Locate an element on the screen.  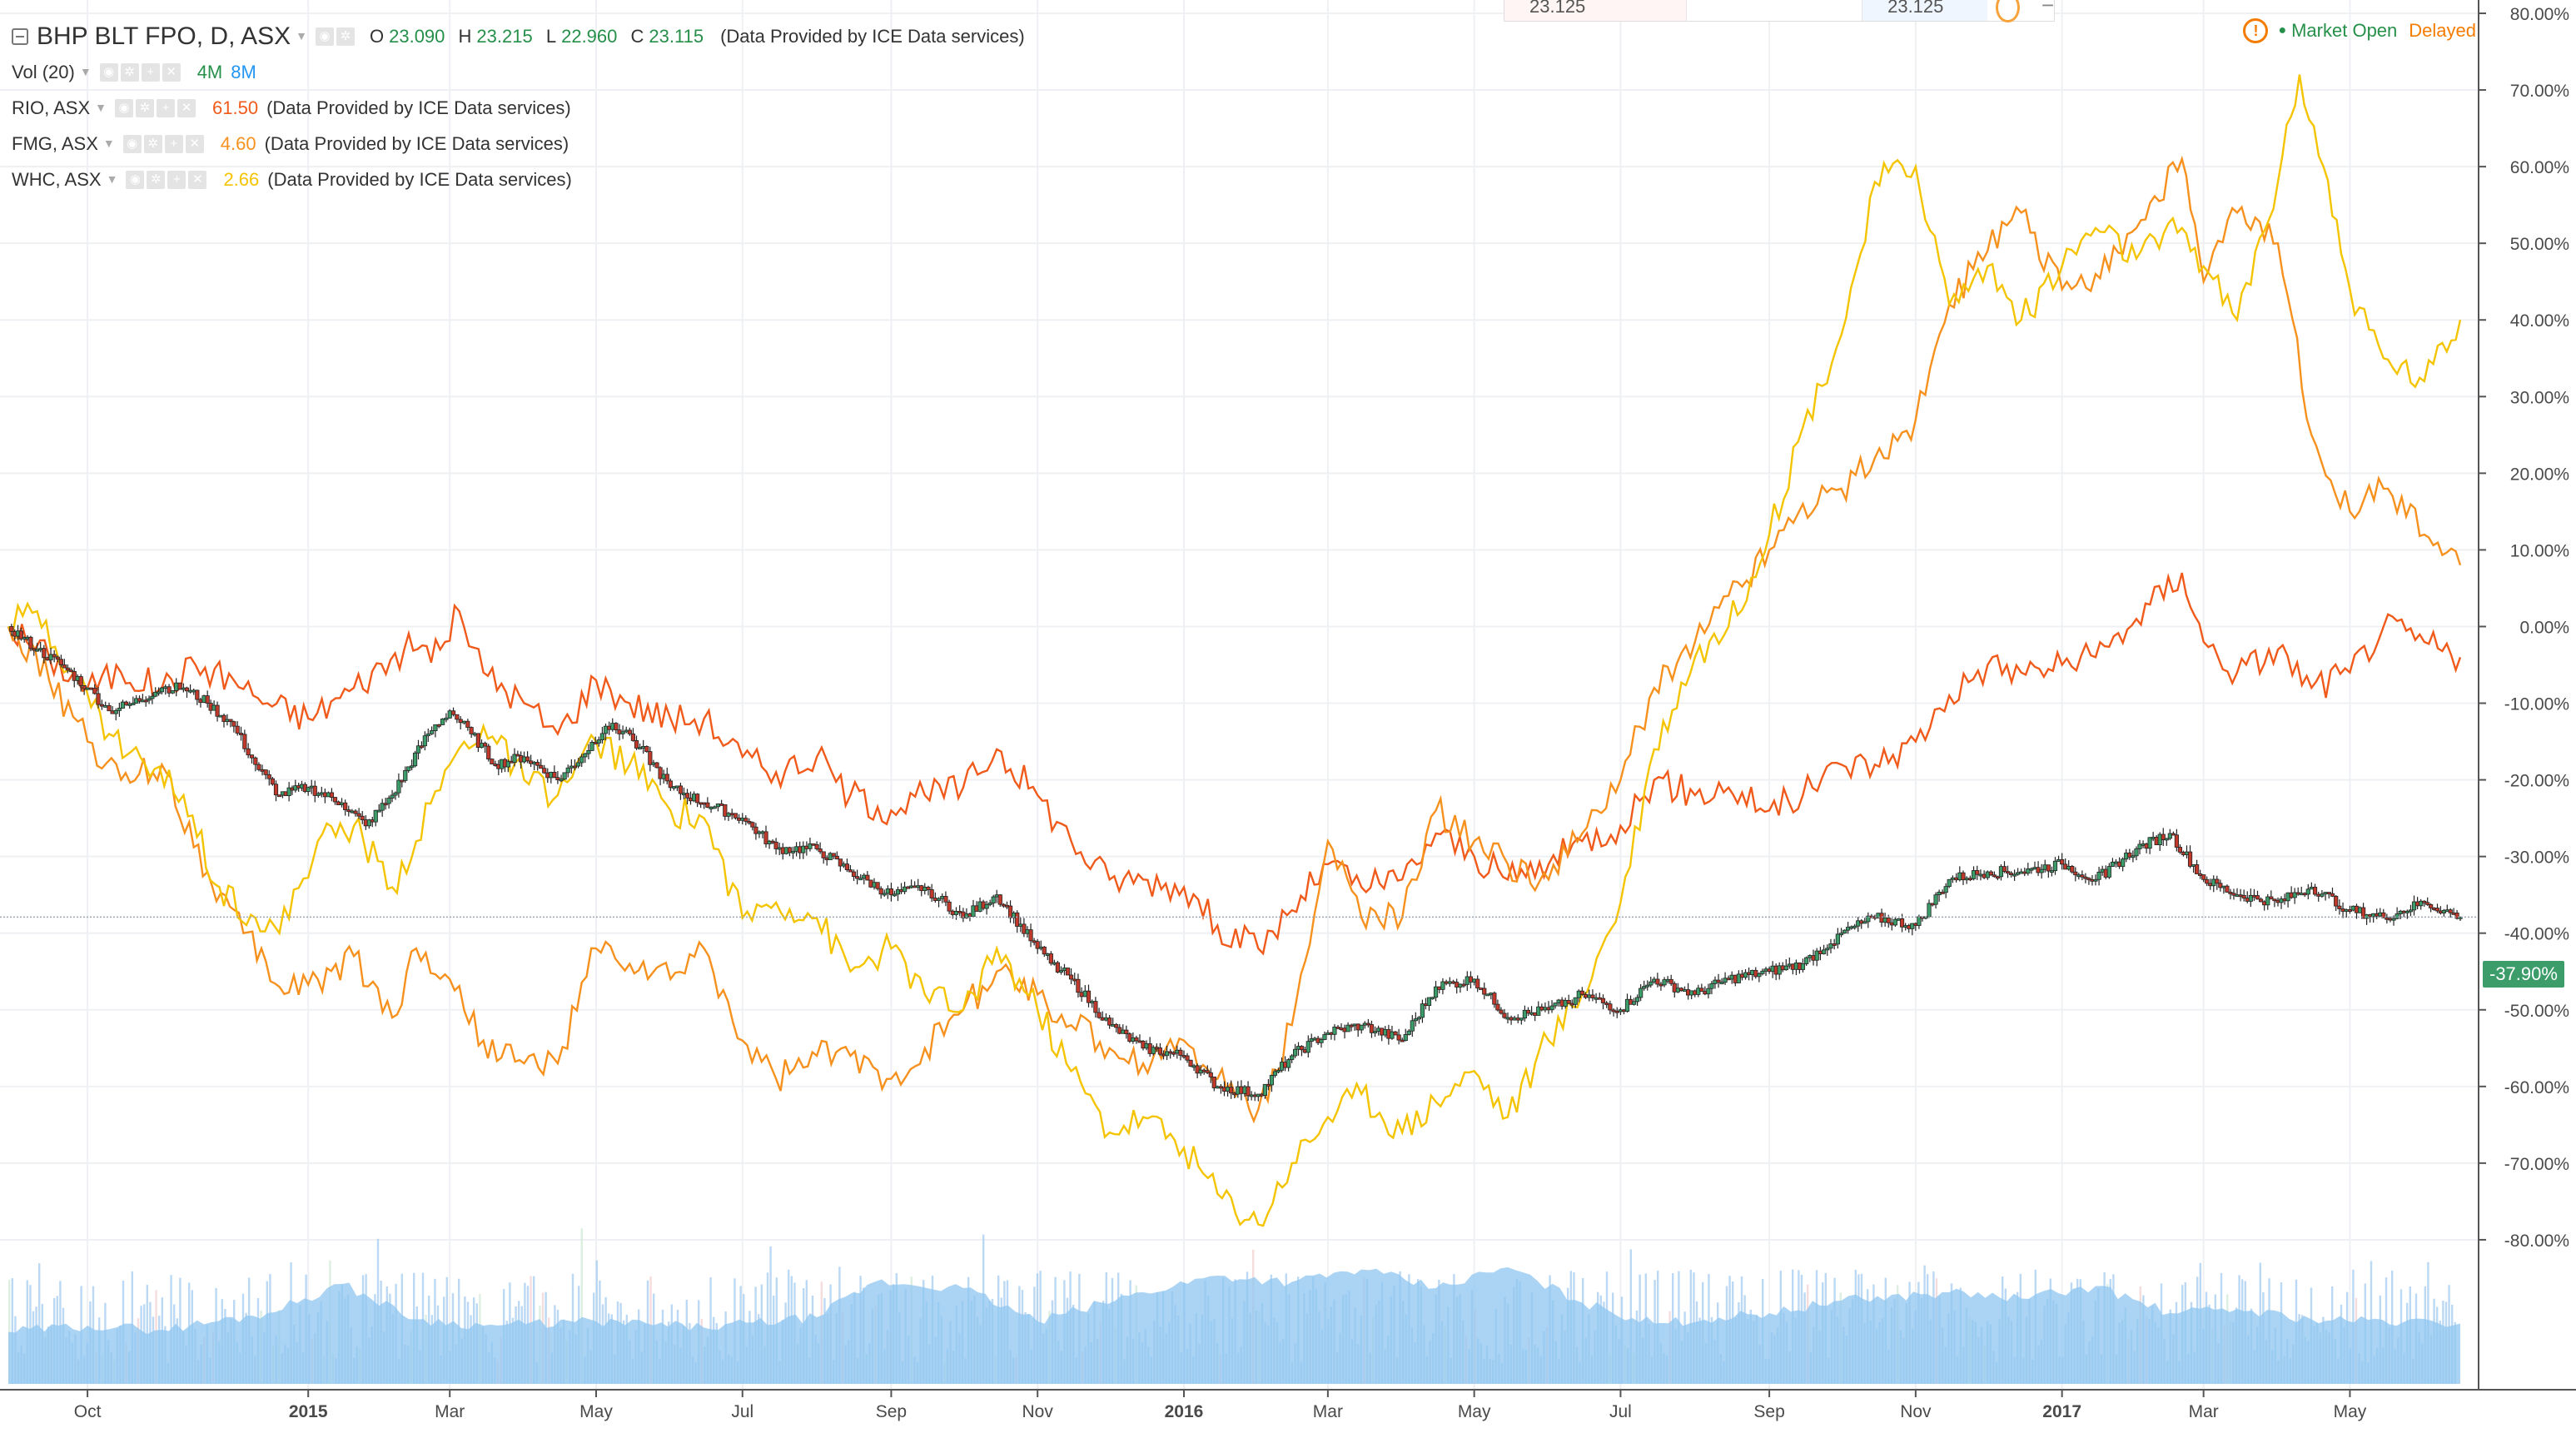
volume-label: Vol (20) is located at coordinates (43, 72).